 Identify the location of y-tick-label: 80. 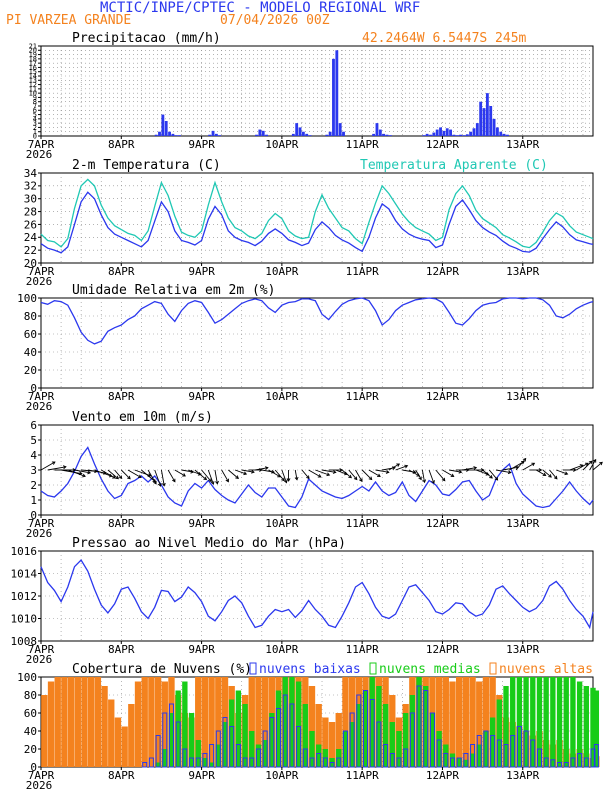
(30, 695).